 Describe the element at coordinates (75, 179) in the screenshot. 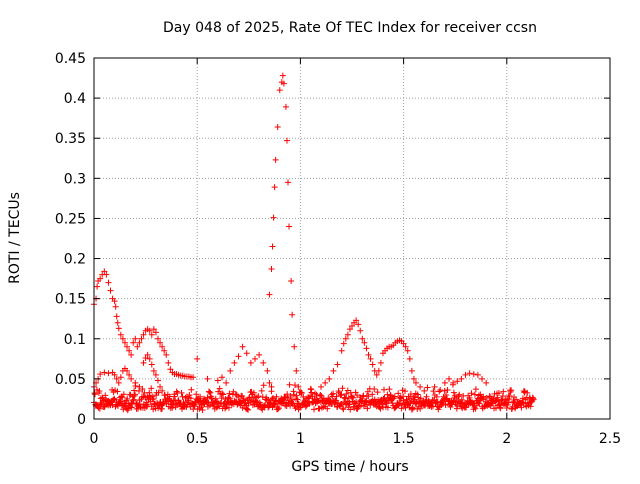

I see `y-tick-label: 0.3` at that location.